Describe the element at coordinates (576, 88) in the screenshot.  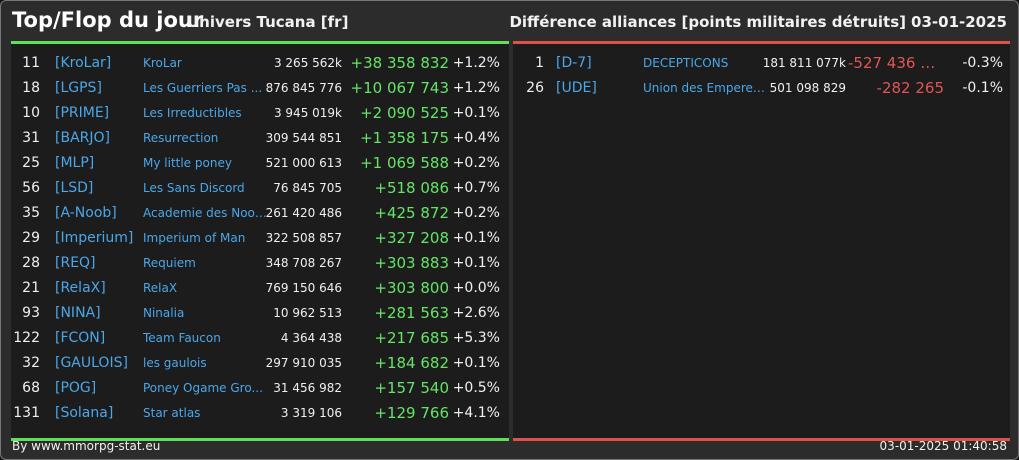
I see `alliance-tag-link: [UDE]` at that location.